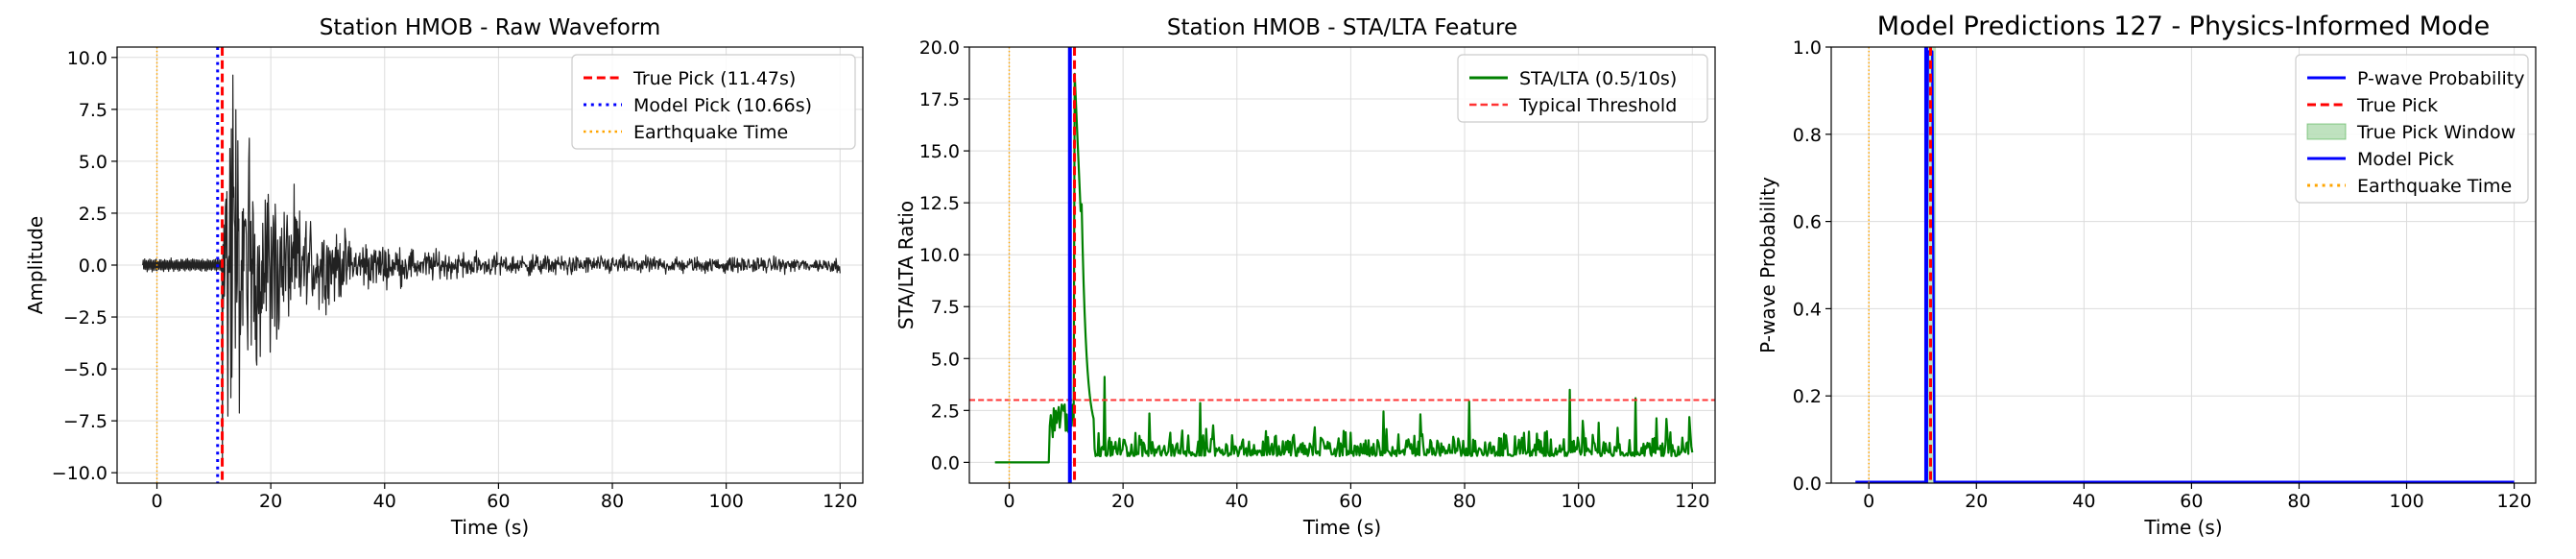  I want to click on y-tick-label: 0.2, so click(1807, 396).